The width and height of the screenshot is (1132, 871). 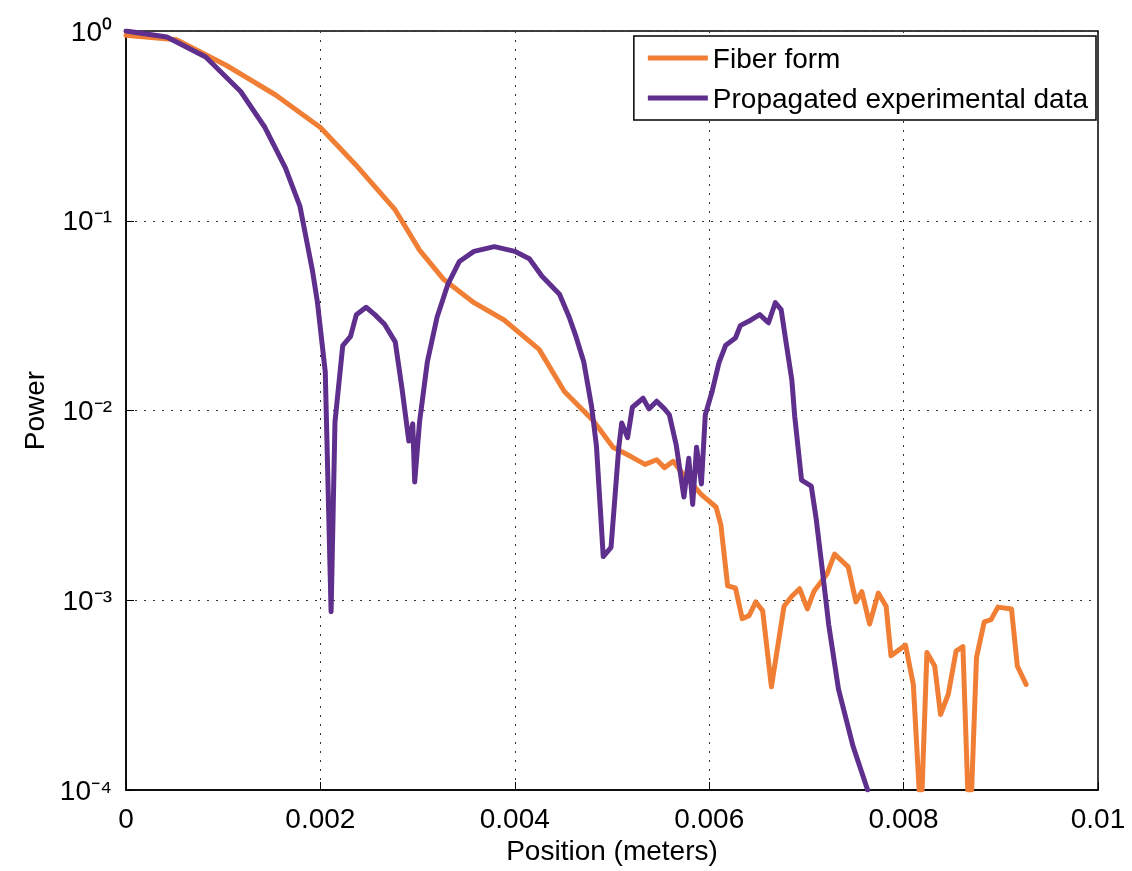 What do you see at coordinates (87, 221) in the screenshot?
I see `y-tick-label: 10⁻¹` at bounding box center [87, 221].